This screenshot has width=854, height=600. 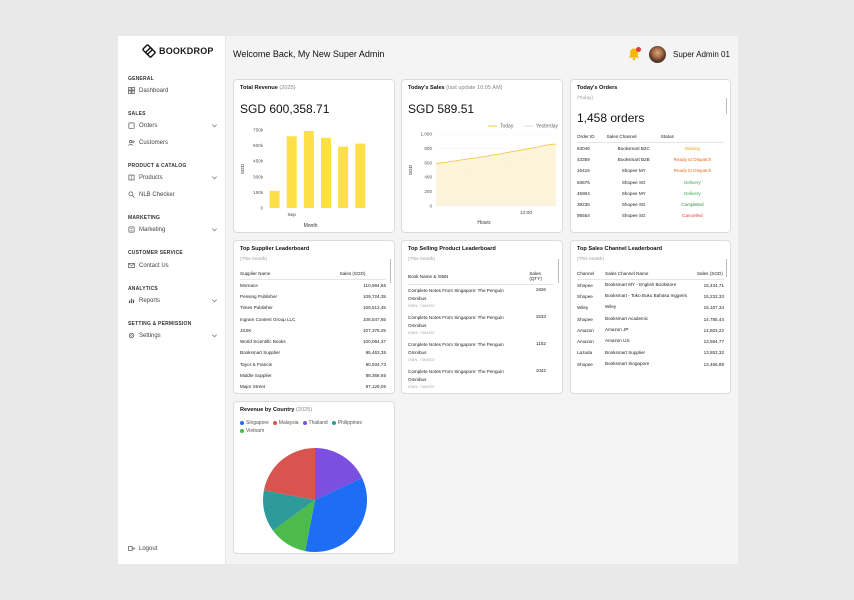 What do you see at coordinates (339, 474) in the screenshot?
I see `pie-slice` at bounding box center [339, 474].